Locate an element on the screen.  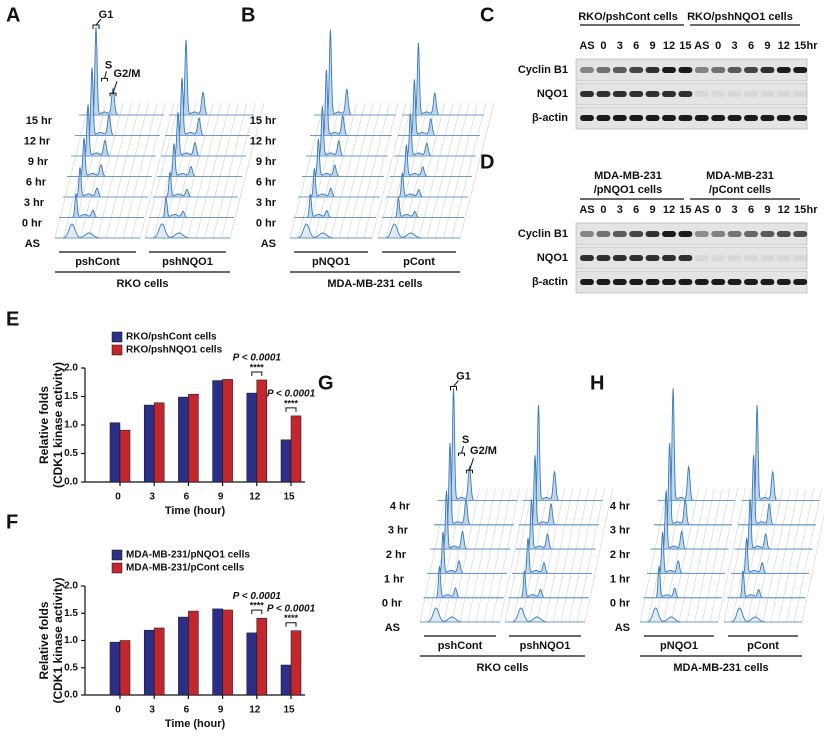
significance-stars: **** is located at coordinates (291, 403).